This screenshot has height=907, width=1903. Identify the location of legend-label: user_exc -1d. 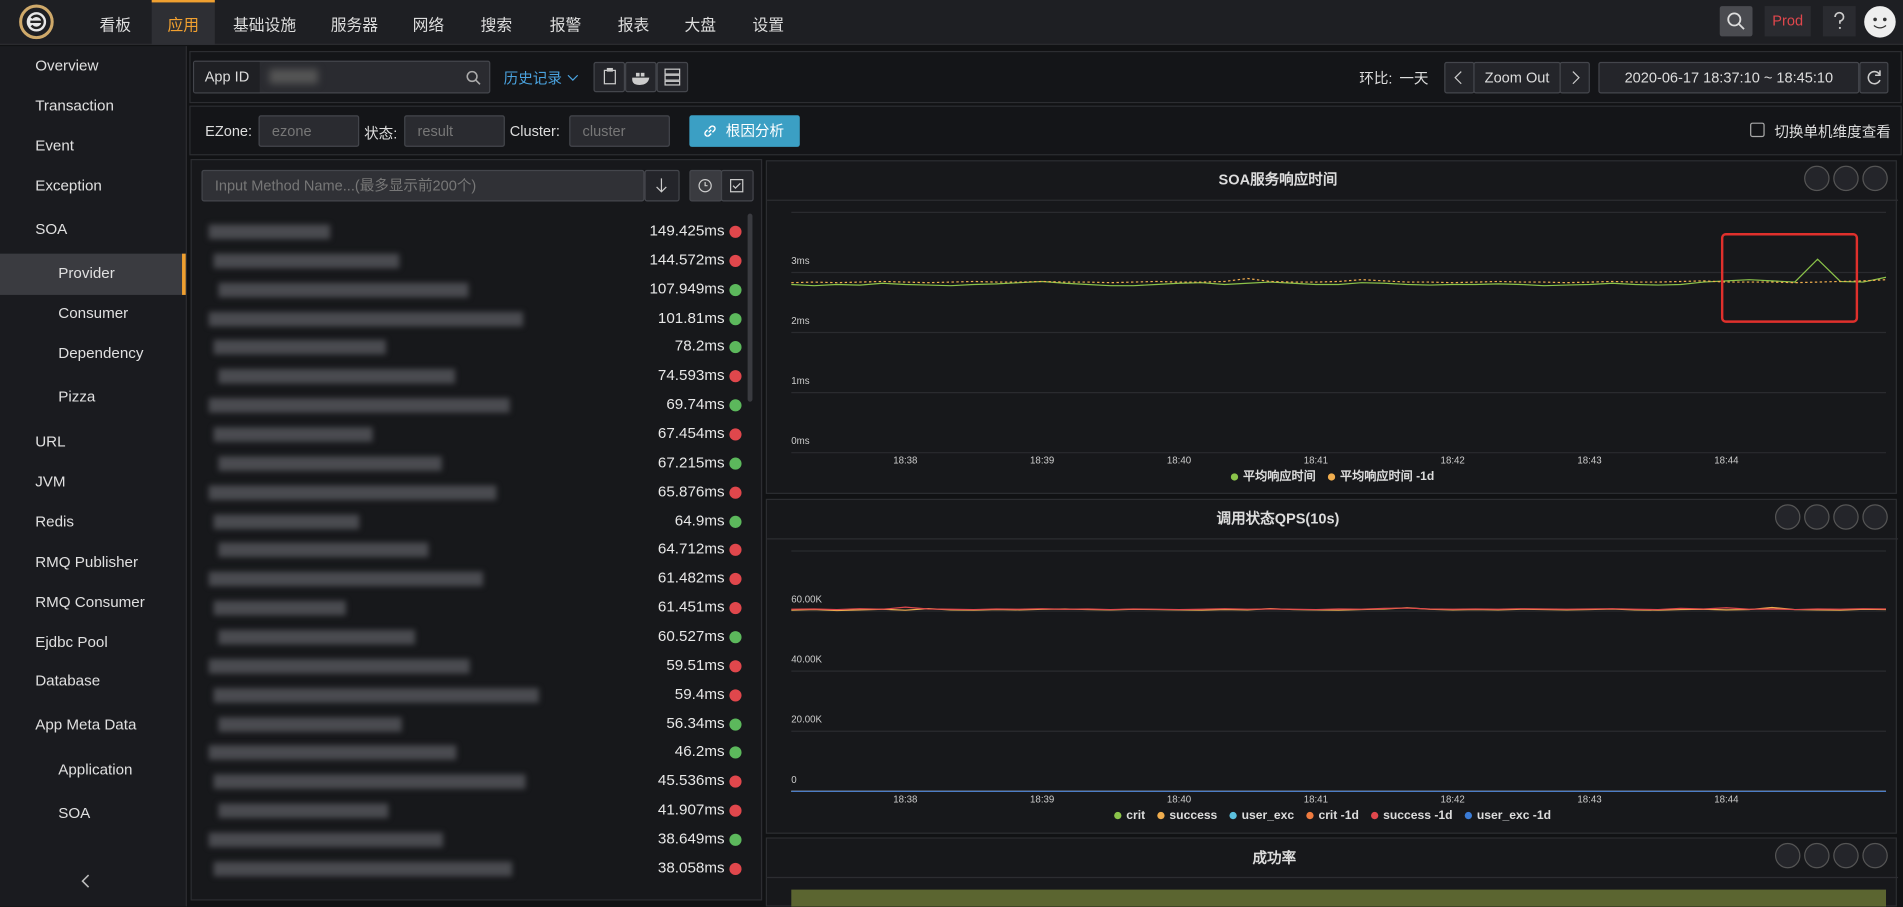
(1514, 815).